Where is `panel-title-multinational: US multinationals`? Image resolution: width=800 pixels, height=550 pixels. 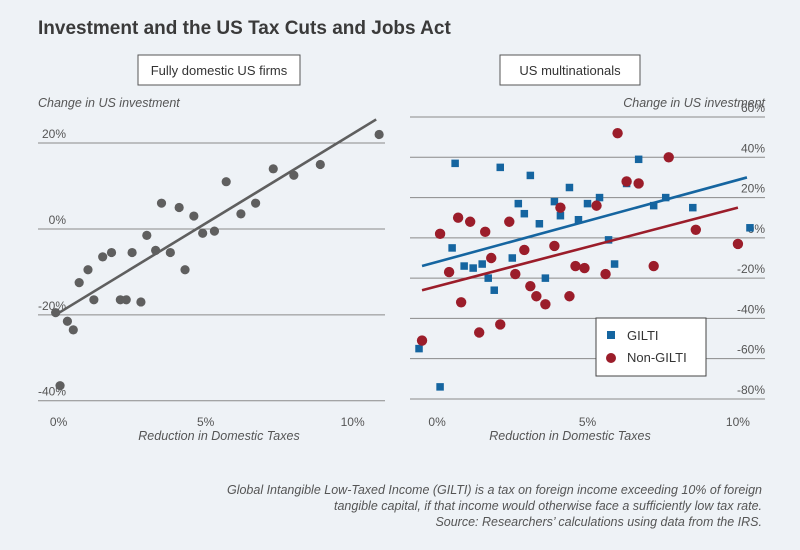 panel-title-multinational: US multinationals is located at coordinates (570, 70).